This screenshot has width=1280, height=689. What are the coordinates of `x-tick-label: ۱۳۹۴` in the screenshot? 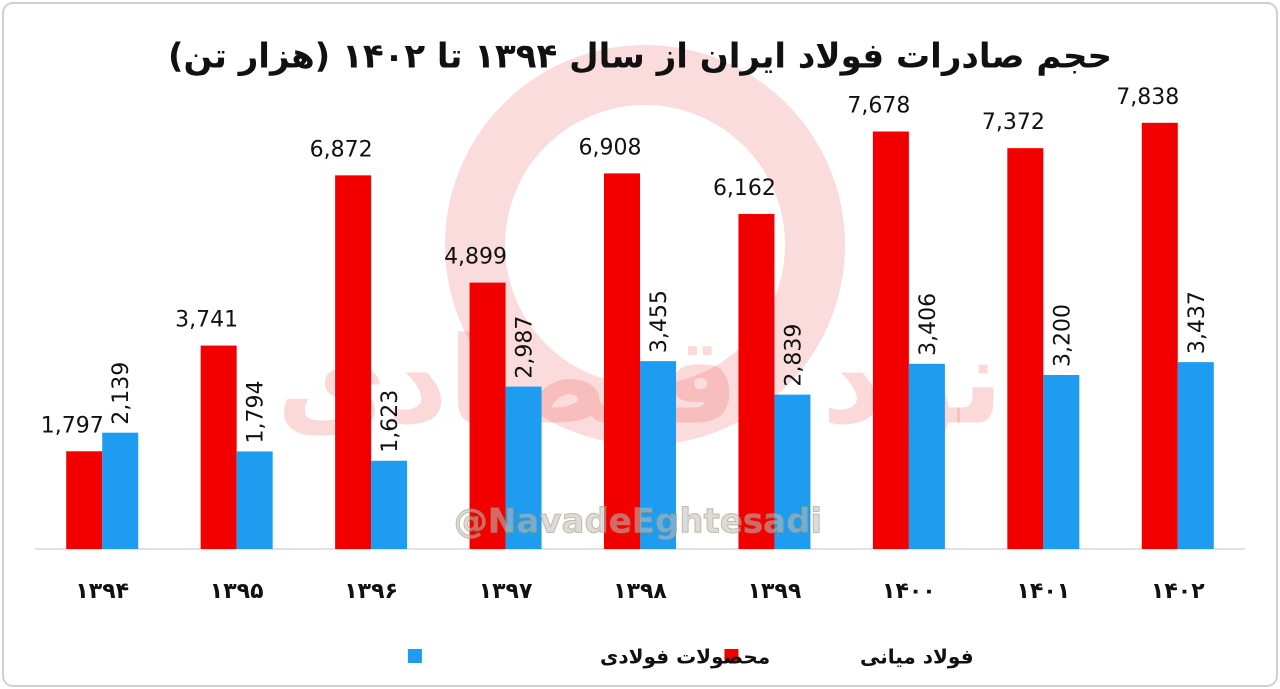 It's located at (102, 591).